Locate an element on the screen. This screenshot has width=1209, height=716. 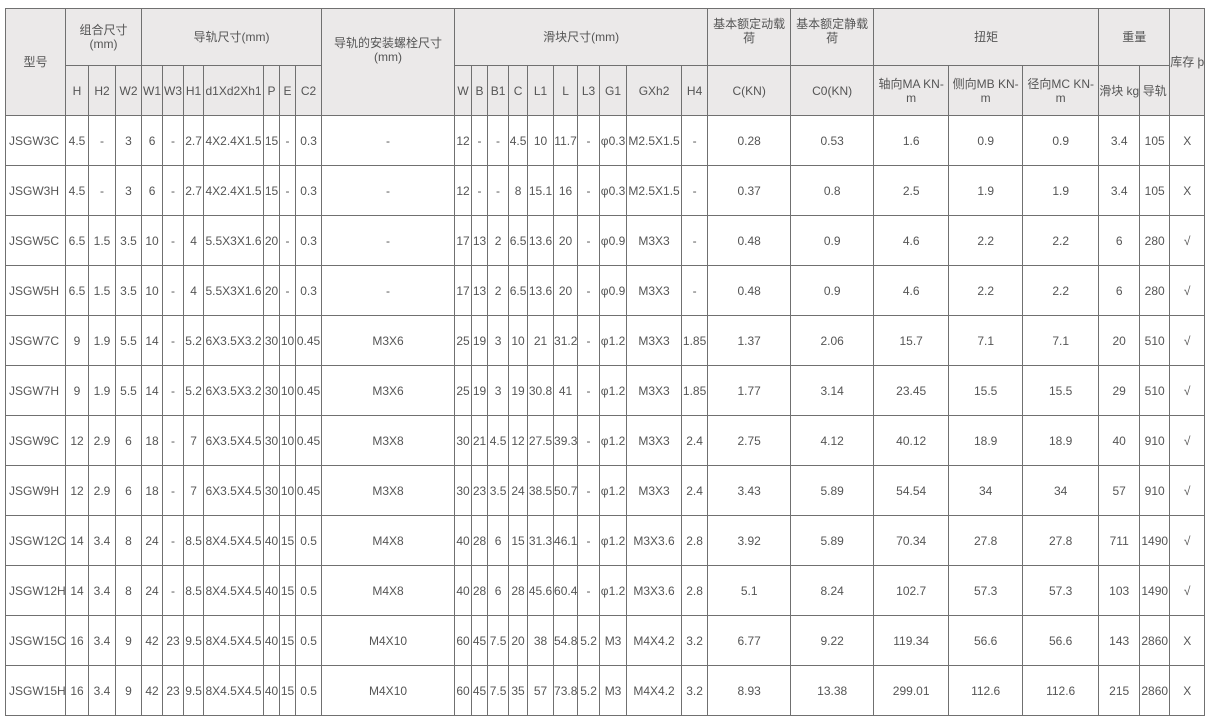
table-cell: 112.6 is located at coordinates (986, 690).